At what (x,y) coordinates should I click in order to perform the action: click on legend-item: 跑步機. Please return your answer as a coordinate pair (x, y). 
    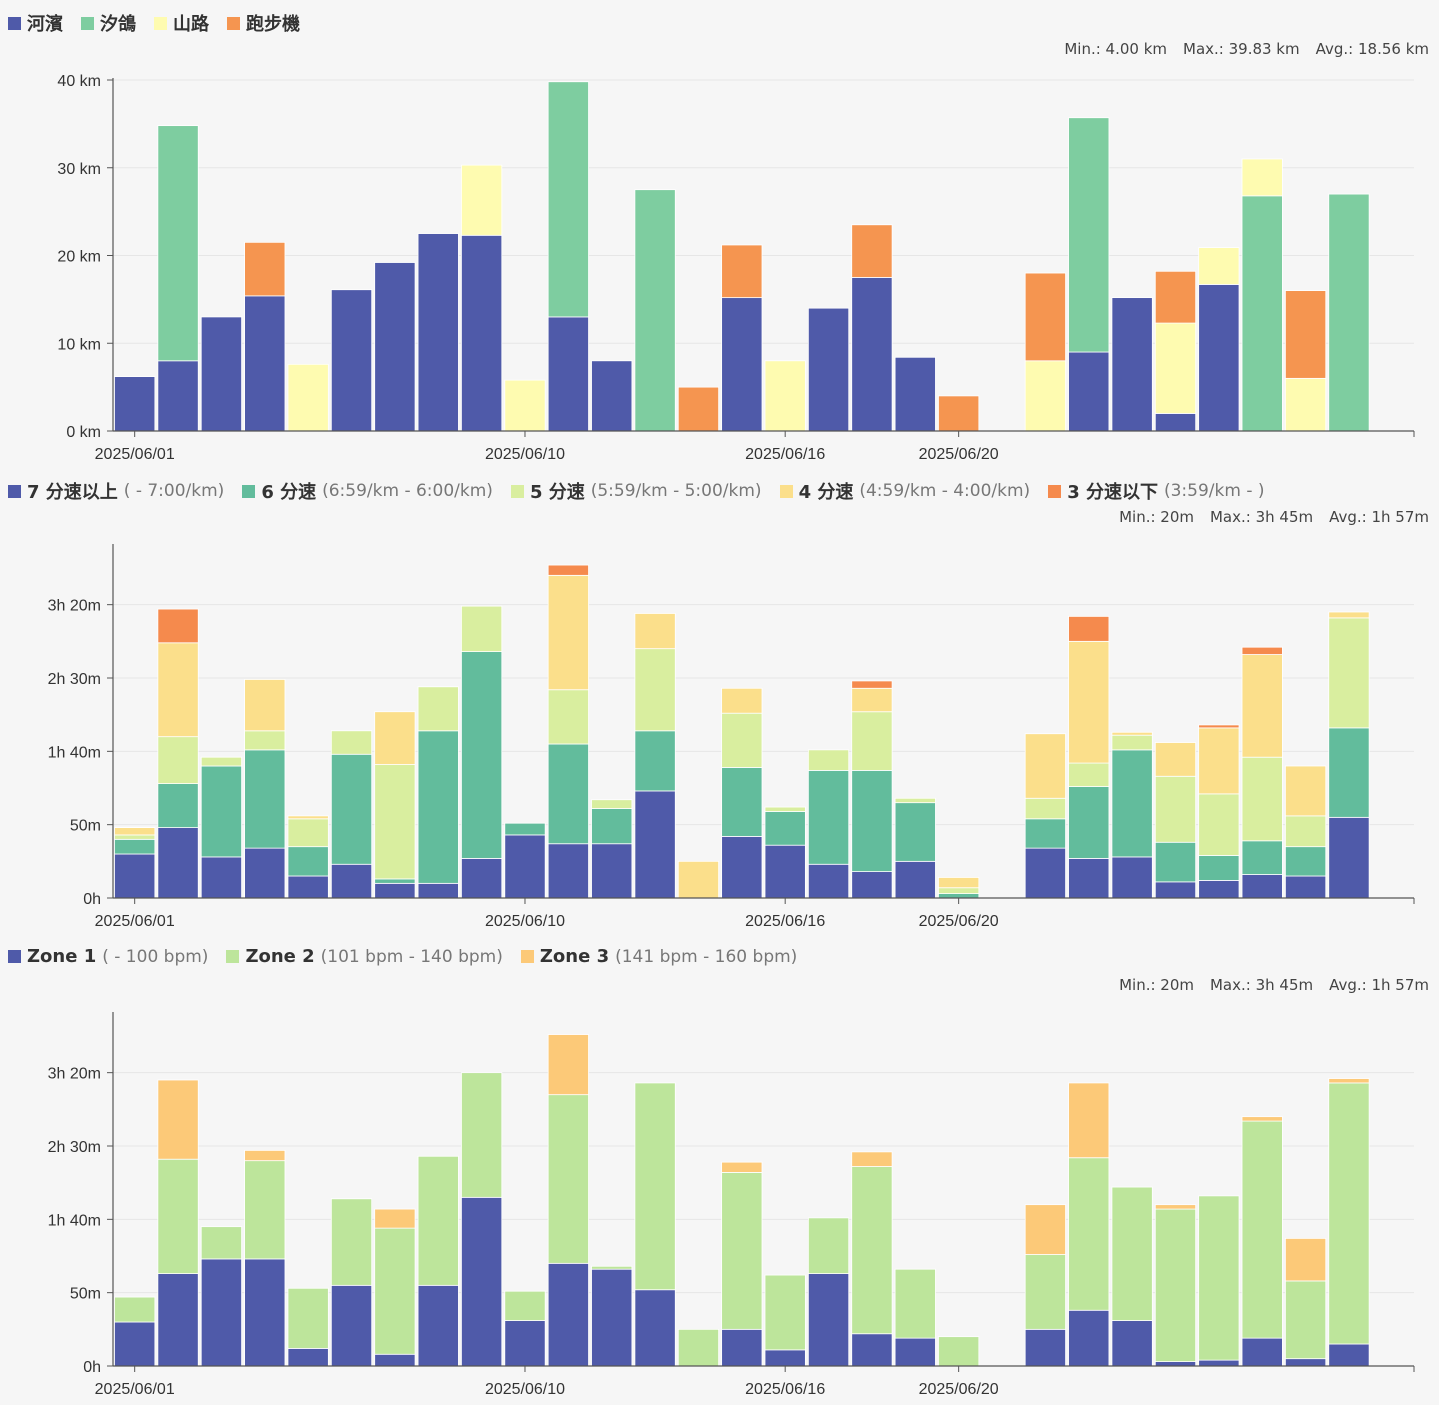
    Looking at the image, I should click on (263, 23).